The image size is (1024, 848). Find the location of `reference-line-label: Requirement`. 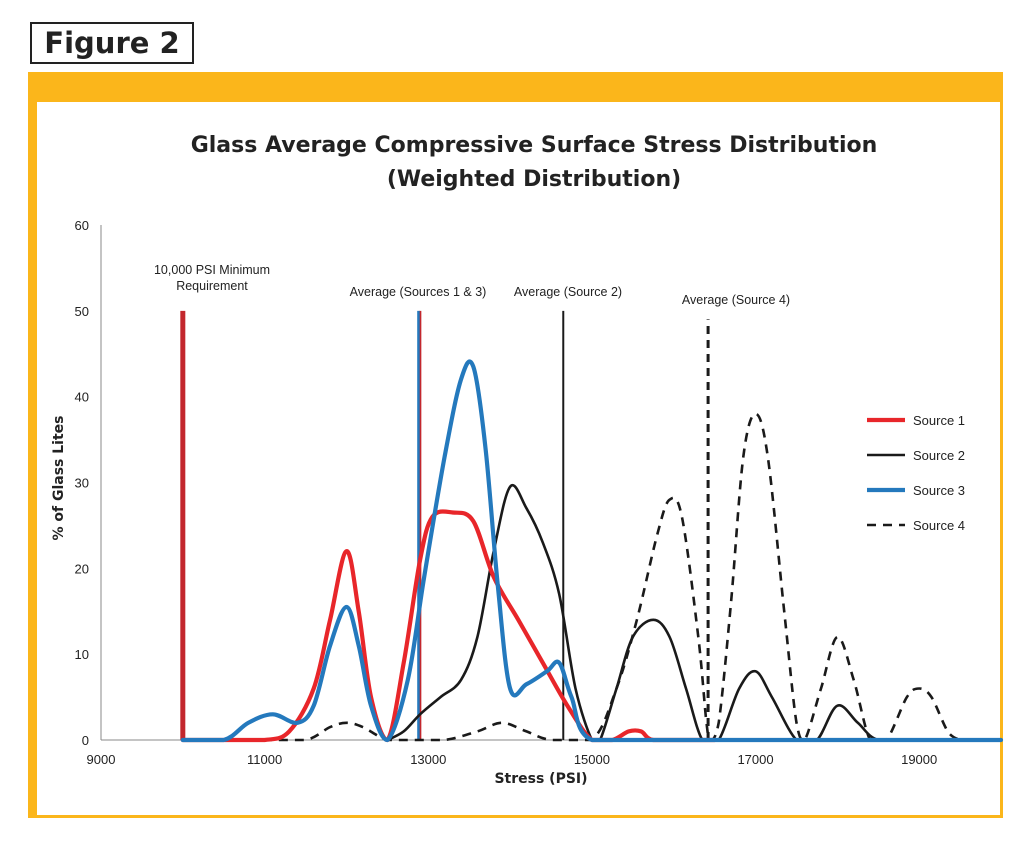

reference-line-label: Requirement is located at coordinates (212, 286).